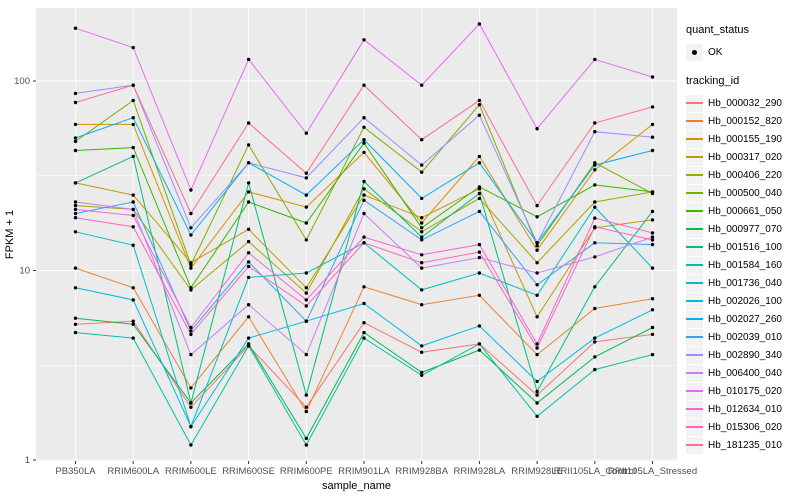 The height and width of the screenshot is (500, 800). I want to click on legend-item-Hb_181235_010: Hb_181235_010, so click(742, 445).